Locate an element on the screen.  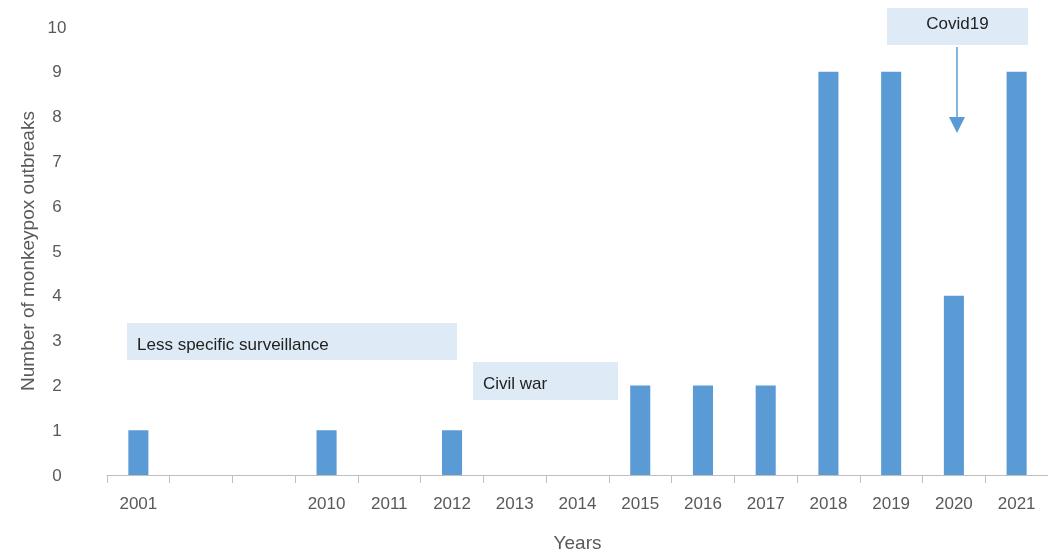
x-tick-label: 2019 is located at coordinates (891, 503).